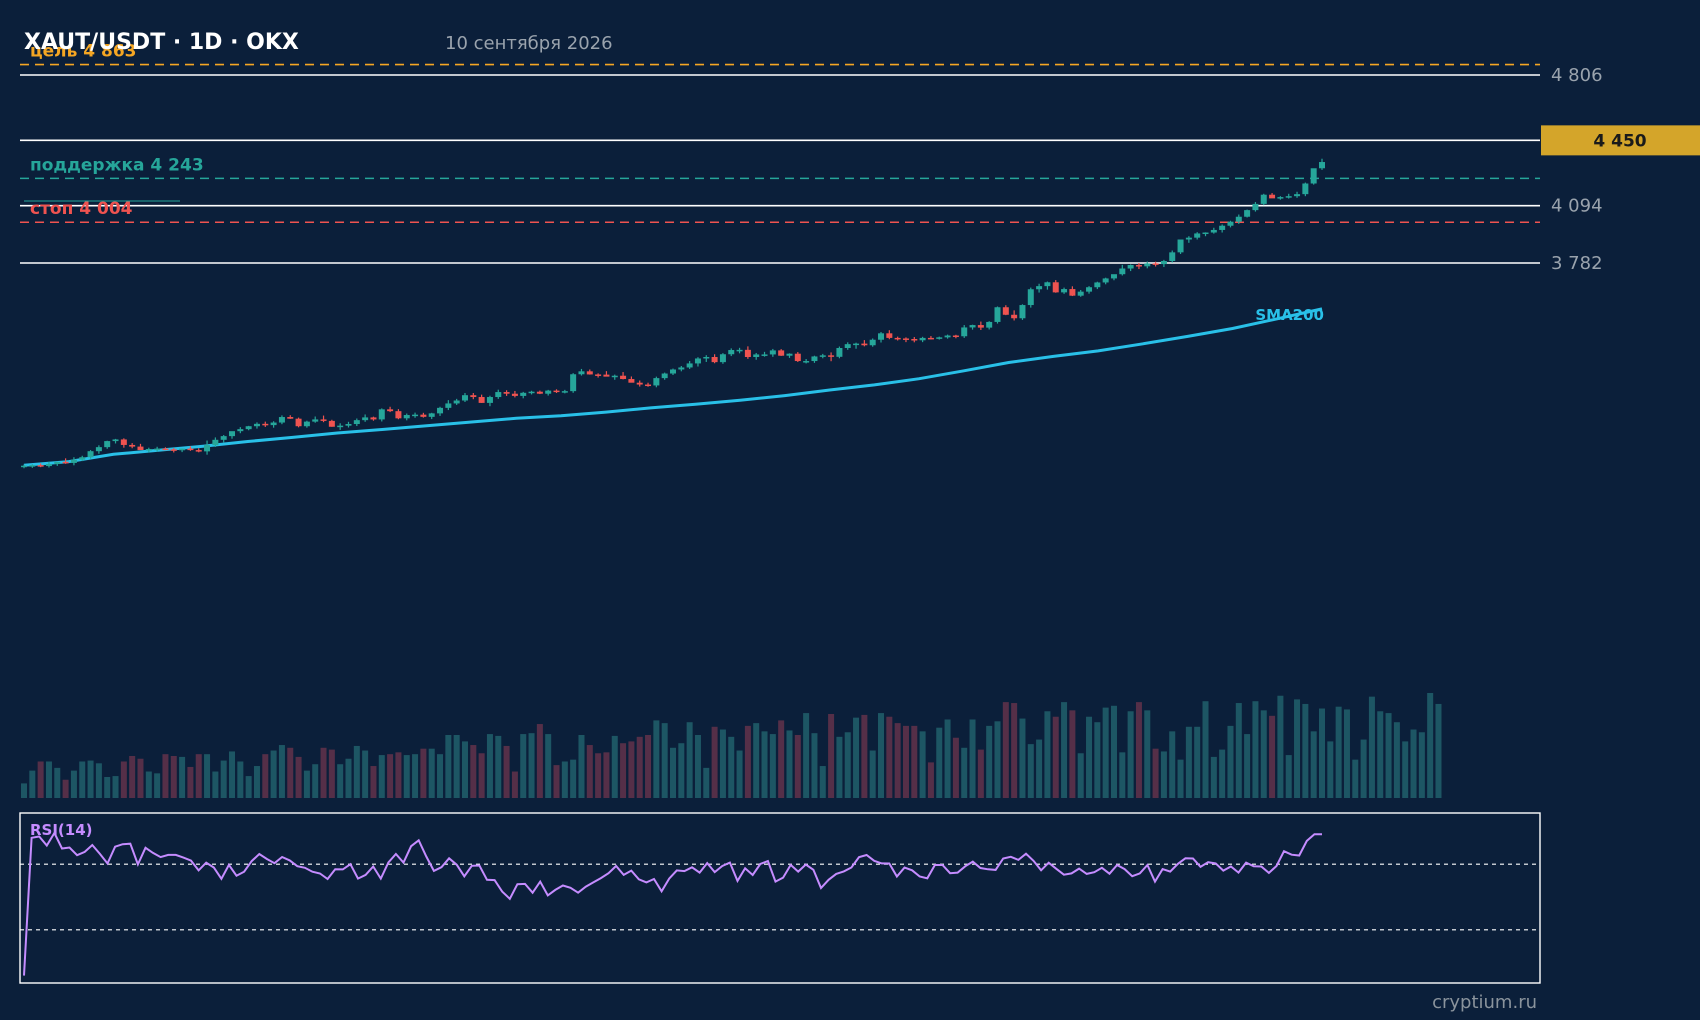  I want to click on price-tick-0: 4 806, so click(1577, 75).